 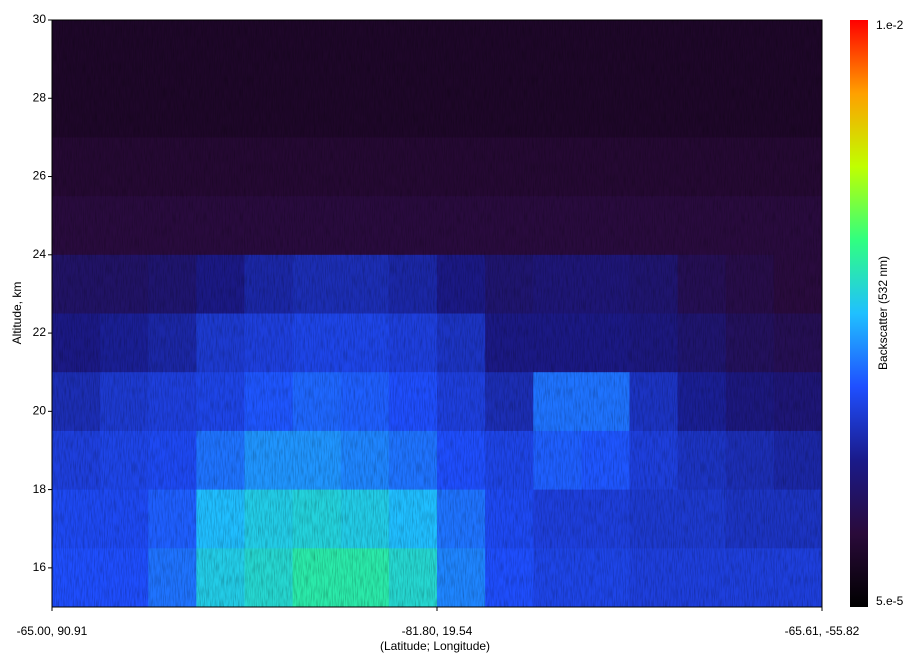 I want to click on y-tick-label: 20, so click(x=40, y=411).